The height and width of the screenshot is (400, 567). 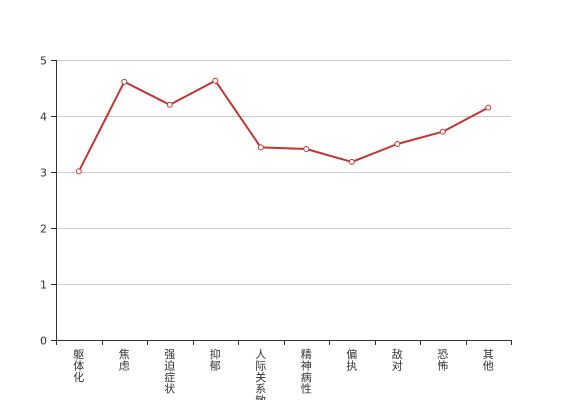 I want to click on y-tick-labels: 0 1 2 3 4 5, so click(x=43, y=201).